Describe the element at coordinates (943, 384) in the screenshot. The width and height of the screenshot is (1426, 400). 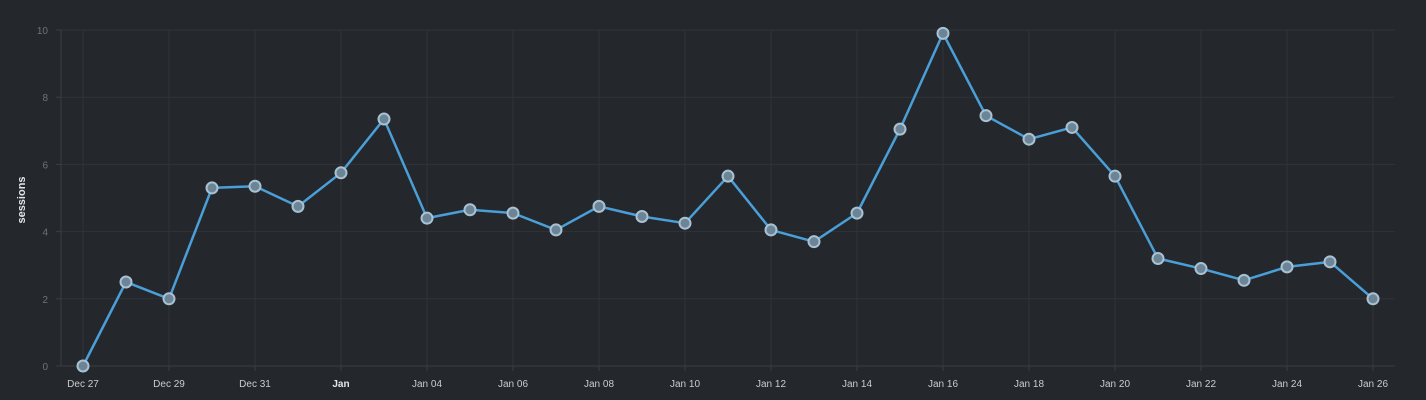
I see `x-tick-label: Jan 16` at that location.